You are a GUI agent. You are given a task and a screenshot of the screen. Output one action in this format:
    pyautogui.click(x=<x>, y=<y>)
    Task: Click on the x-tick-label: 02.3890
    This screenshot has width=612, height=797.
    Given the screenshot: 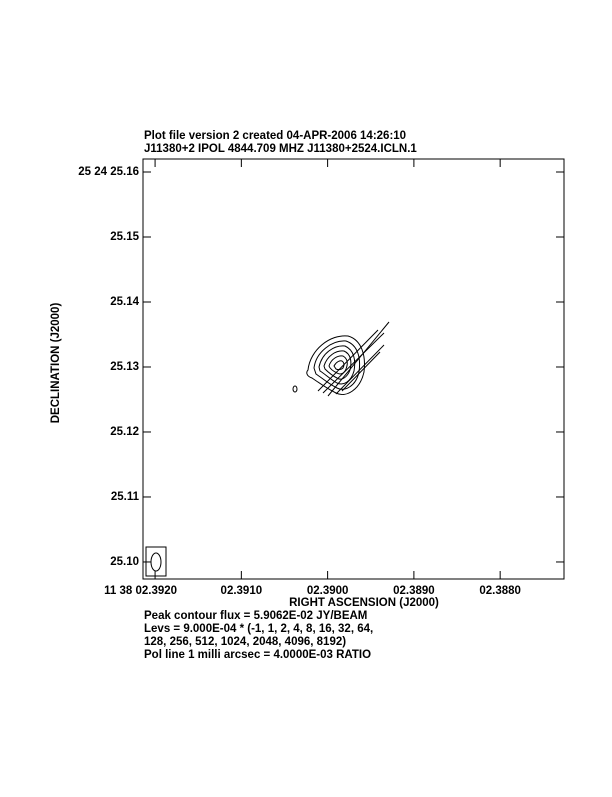 What is the action you would take?
    pyautogui.click(x=414, y=591)
    